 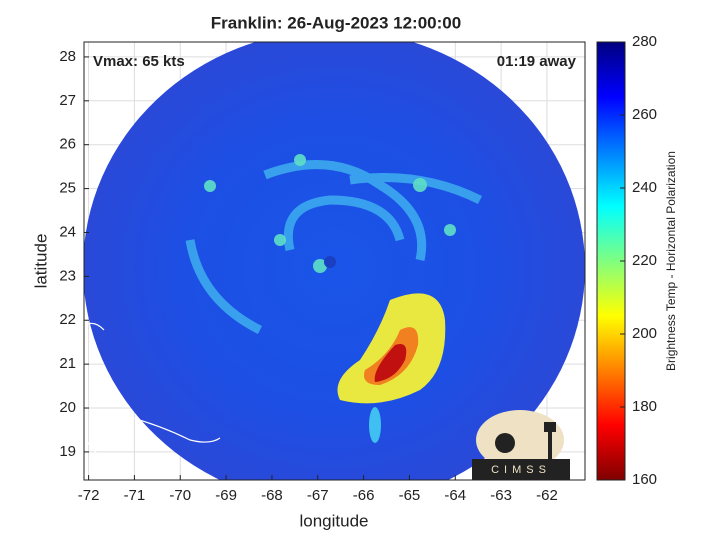 I want to click on y-tick-label: 20, so click(x=67, y=407).